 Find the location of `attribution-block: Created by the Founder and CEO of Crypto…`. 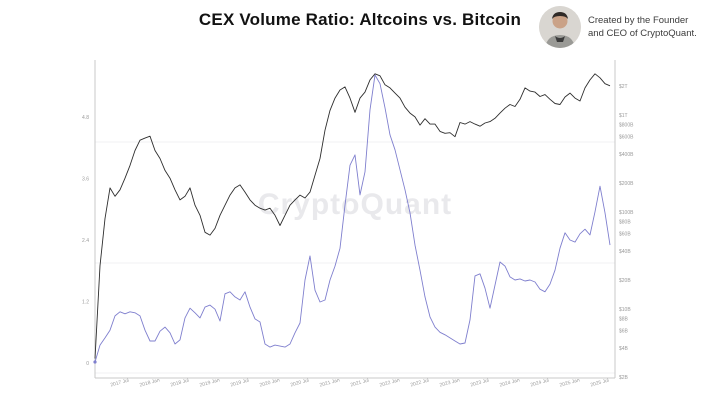

attribution-block: Created by the Founder and CEO of Crypto… is located at coordinates (618, 27).